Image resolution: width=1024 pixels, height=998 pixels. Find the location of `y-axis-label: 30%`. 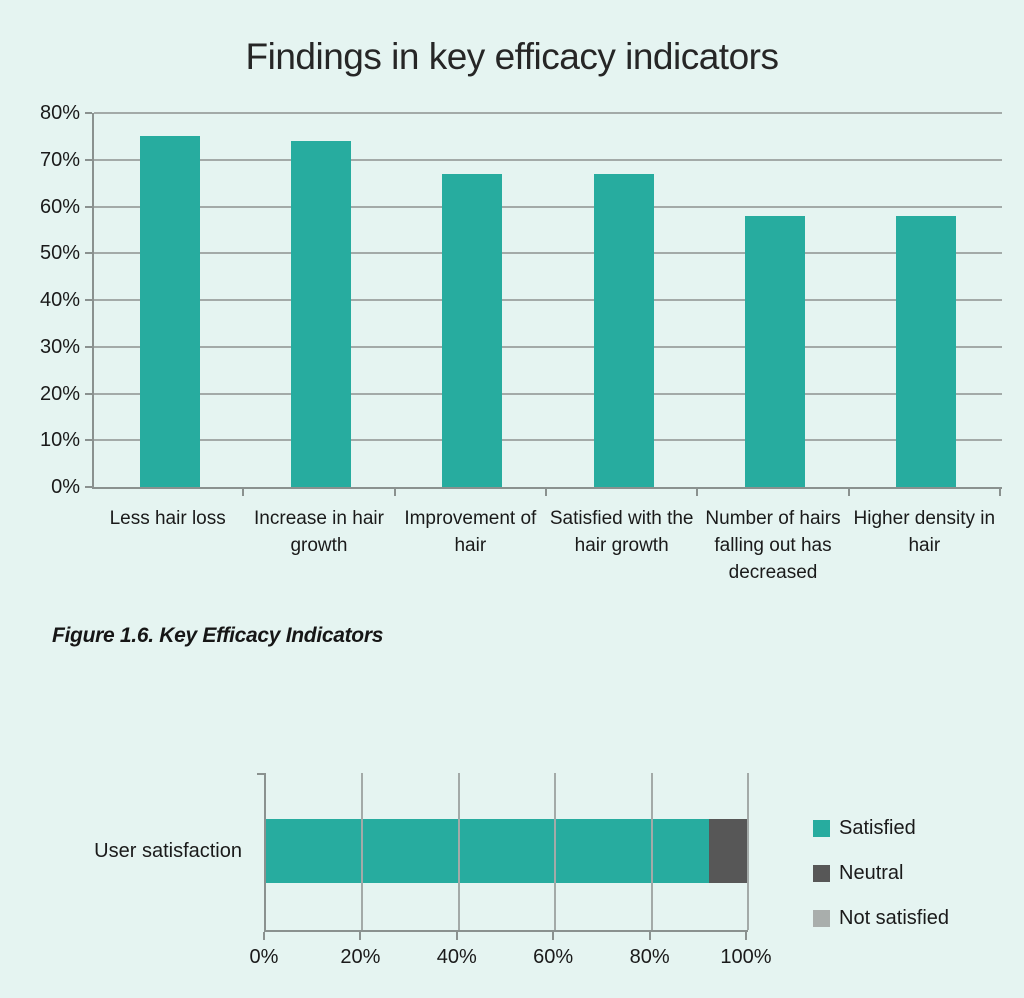

y-axis-label: 30% is located at coordinates (59, 346).